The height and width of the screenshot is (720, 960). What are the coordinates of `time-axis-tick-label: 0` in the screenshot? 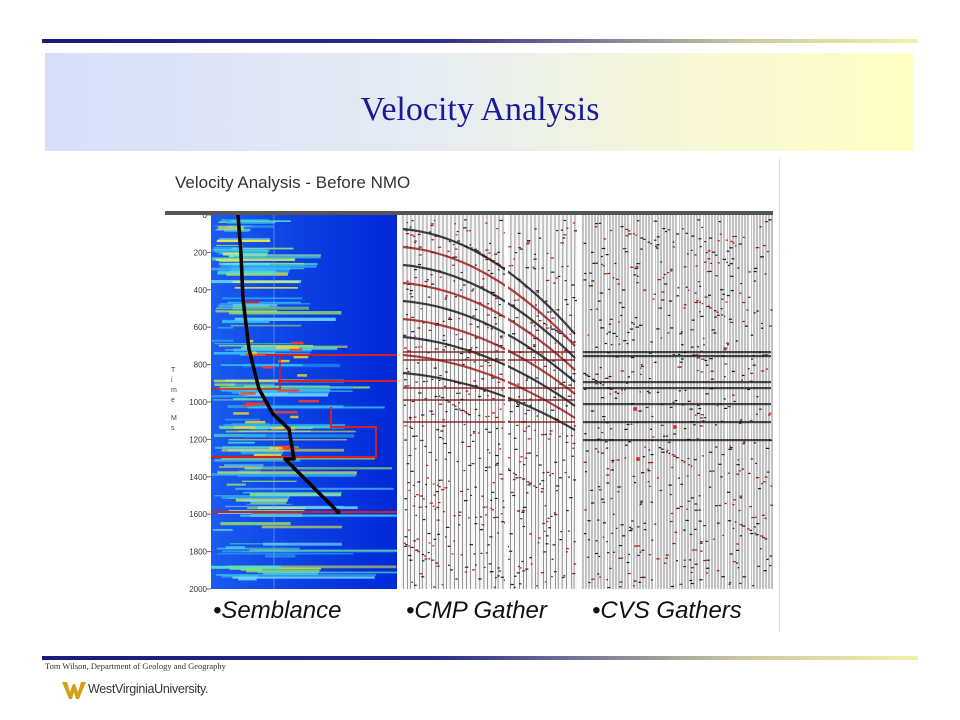 It's located at (205, 215).